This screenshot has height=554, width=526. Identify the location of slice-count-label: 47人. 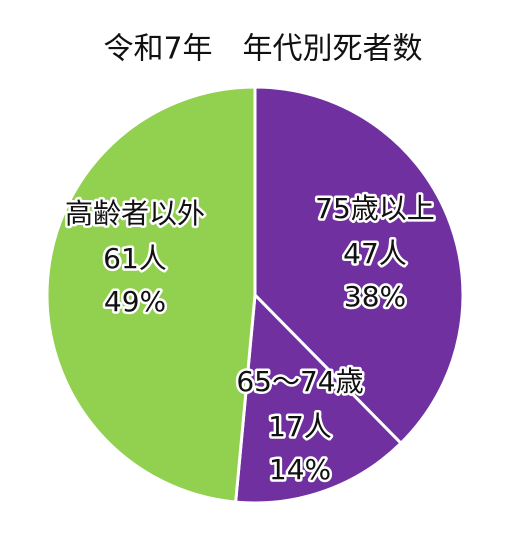
(375, 253).